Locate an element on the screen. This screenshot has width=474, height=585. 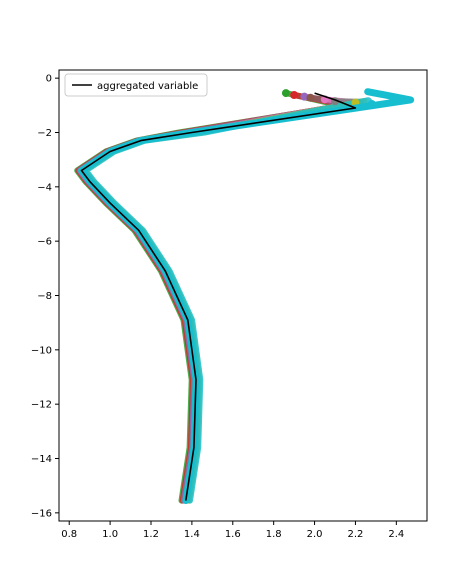
y-tick-label: −6 is located at coordinates (44, 242).